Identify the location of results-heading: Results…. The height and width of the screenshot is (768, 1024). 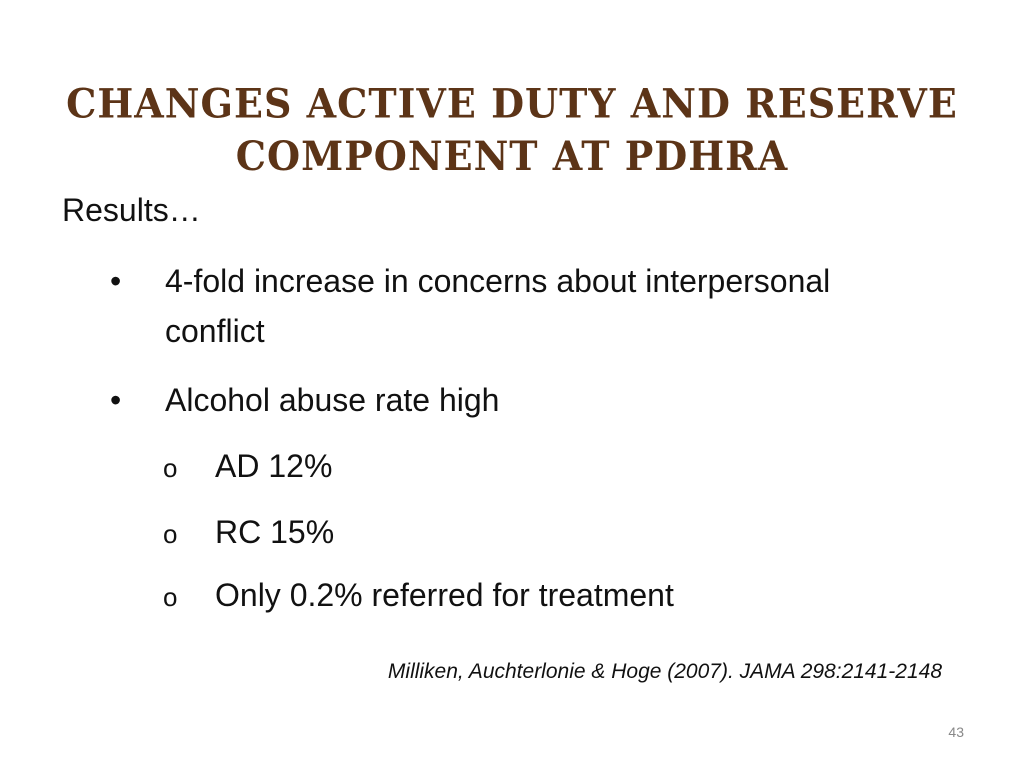
(131, 210).